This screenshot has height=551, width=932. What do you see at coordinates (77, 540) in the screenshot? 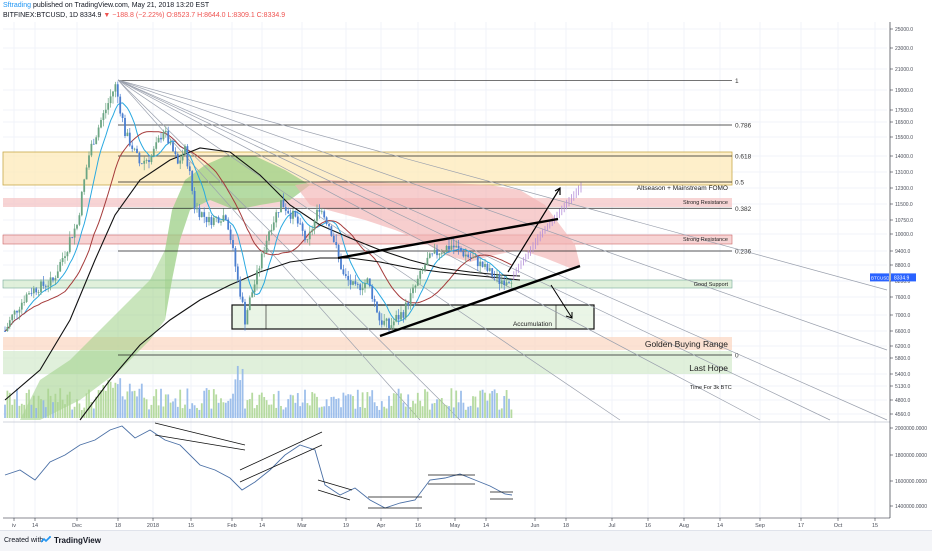
I see `tradingview-brand: TradingView` at bounding box center [77, 540].